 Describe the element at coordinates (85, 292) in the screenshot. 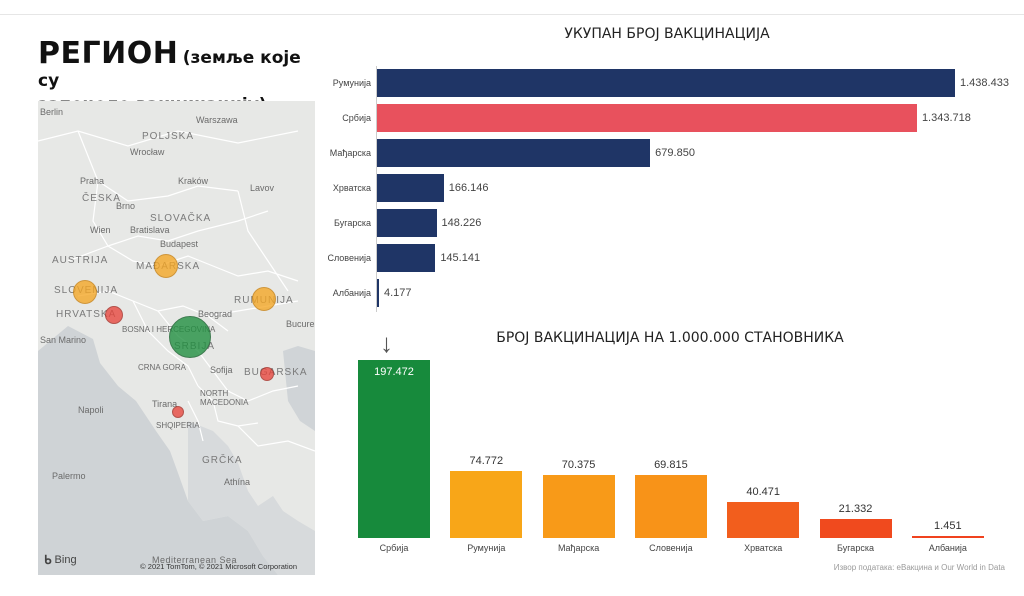

I see `map-bubble-slovenija` at that location.